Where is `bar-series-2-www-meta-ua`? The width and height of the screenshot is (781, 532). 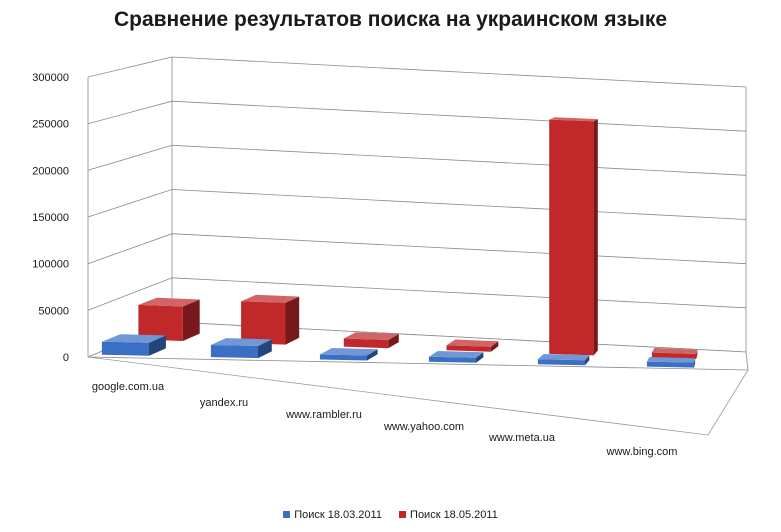
bar-series-2-www-meta-ua is located at coordinates (573, 236).